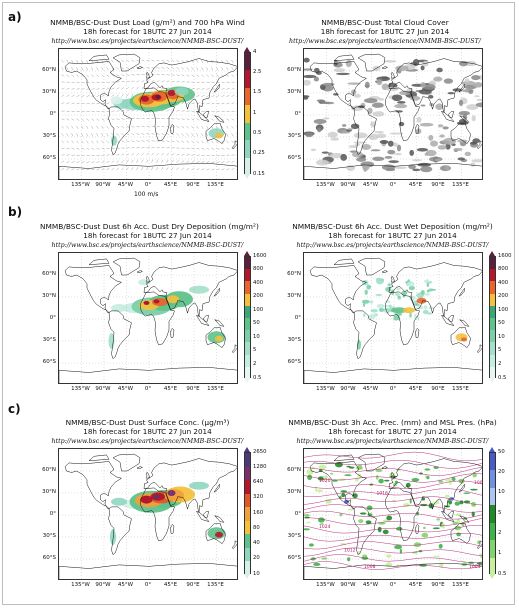  What do you see at coordinates (501, 492) in the screenshot?
I see `colorbar-label: 10` at bounding box center [501, 492].